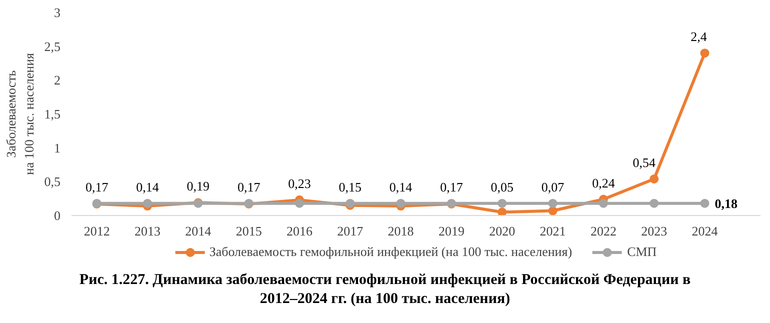  What do you see at coordinates (726, 203) in the screenshot?
I see `data-label: 0,18` at bounding box center [726, 203].